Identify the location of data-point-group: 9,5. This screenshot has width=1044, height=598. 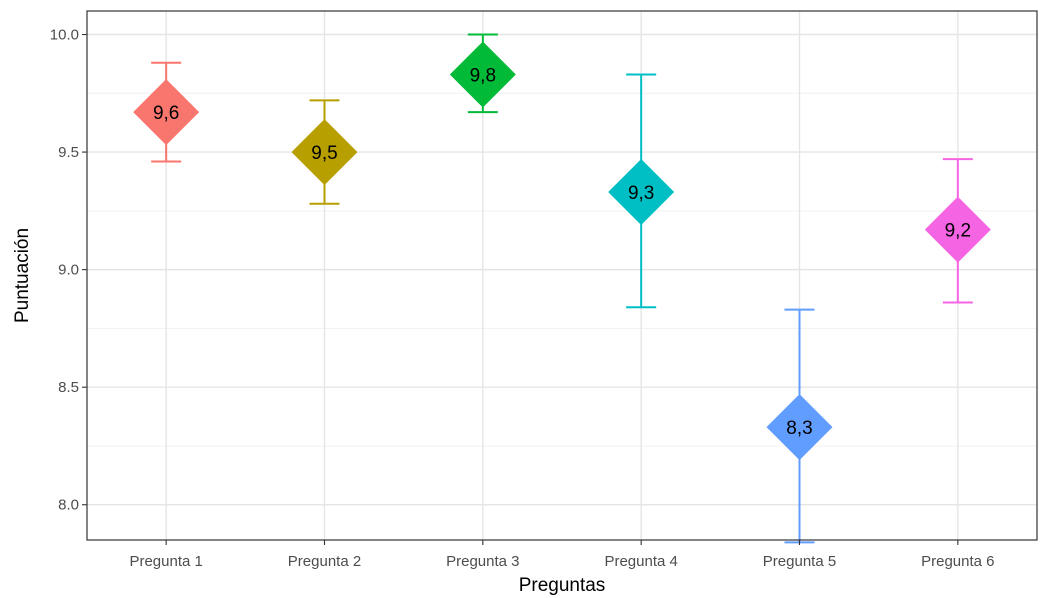
(324, 152).